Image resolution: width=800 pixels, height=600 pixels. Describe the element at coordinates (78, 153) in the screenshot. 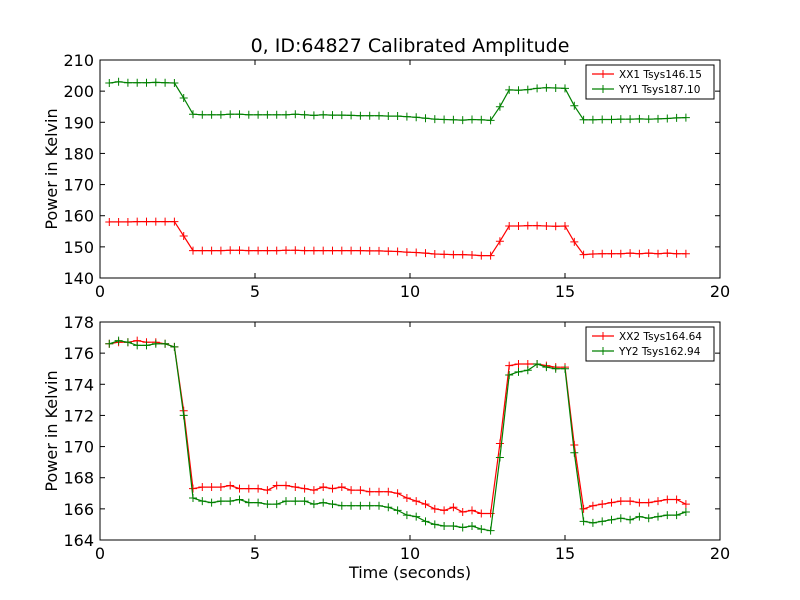

I see `y-tick-label: 180` at that location.